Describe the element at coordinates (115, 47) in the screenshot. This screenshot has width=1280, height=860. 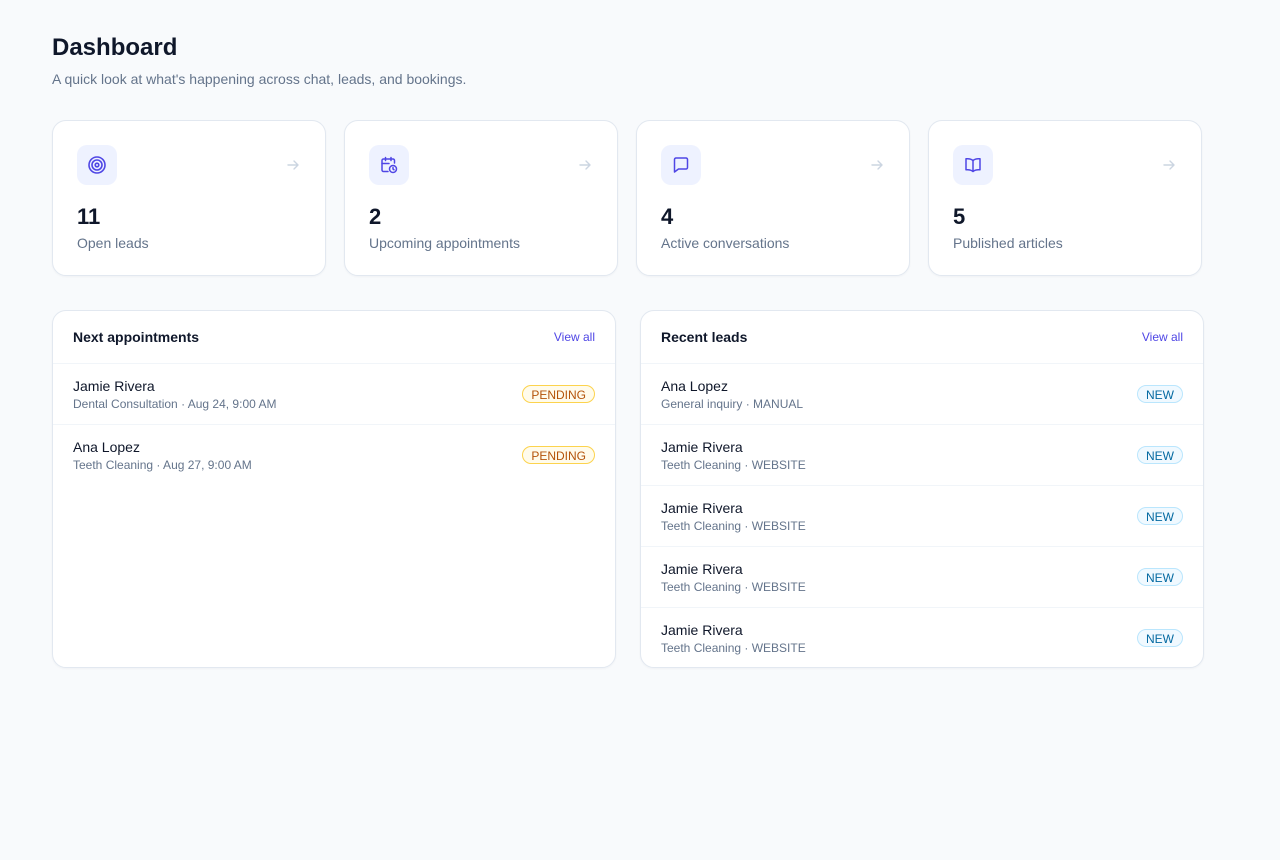
I see `page-title: Dashboard` at that location.